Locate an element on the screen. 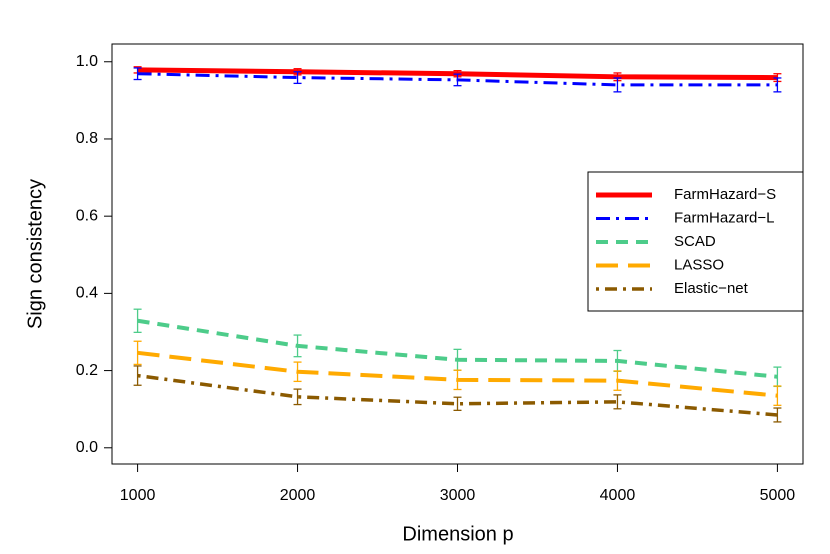 The image size is (830, 554). x-tick-label: 2000 is located at coordinates (298, 495).